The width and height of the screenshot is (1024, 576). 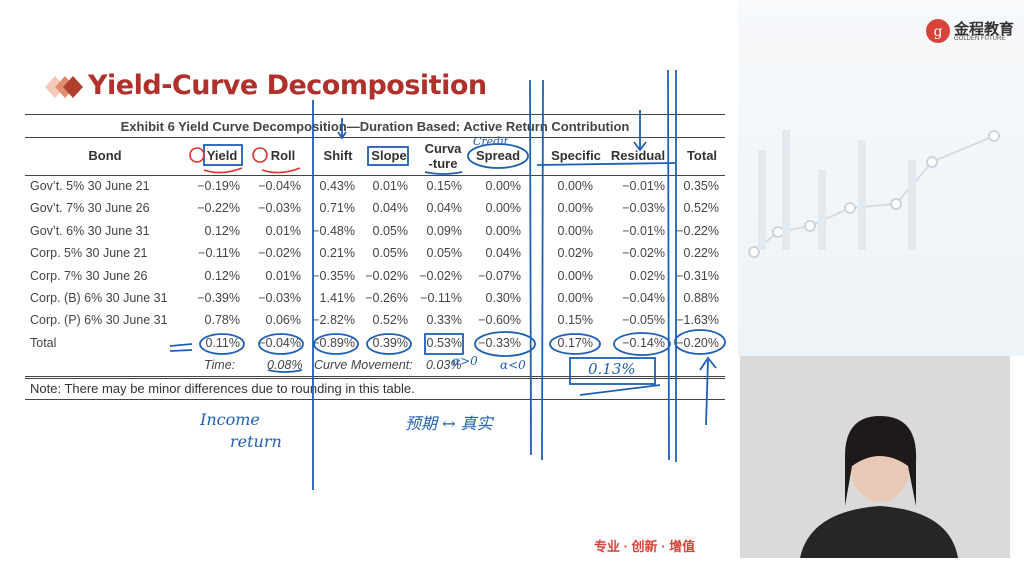 What do you see at coordinates (285, 365) in the screenshot?
I see `time-value: 0.08%` at bounding box center [285, 365].